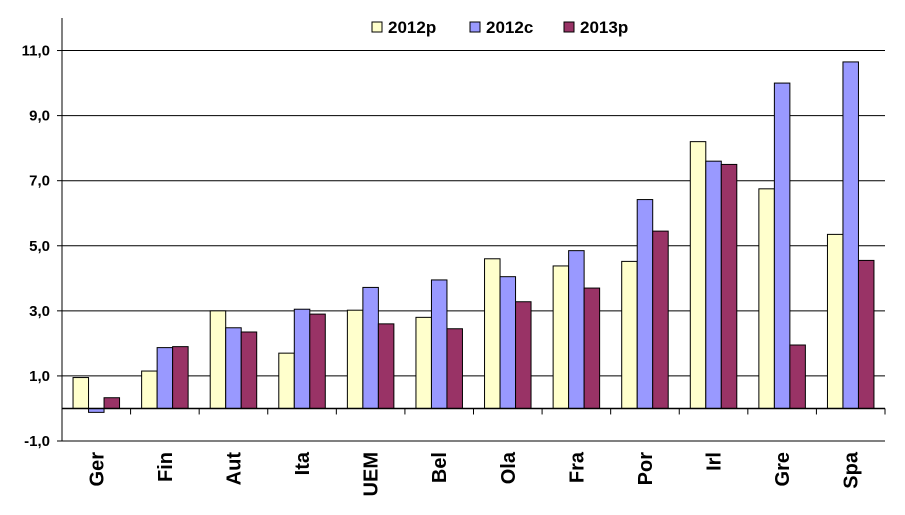 The width and height of the screenshot is (905, 515). I want to click on y-tick-label: 5,0, so click(39, 246).